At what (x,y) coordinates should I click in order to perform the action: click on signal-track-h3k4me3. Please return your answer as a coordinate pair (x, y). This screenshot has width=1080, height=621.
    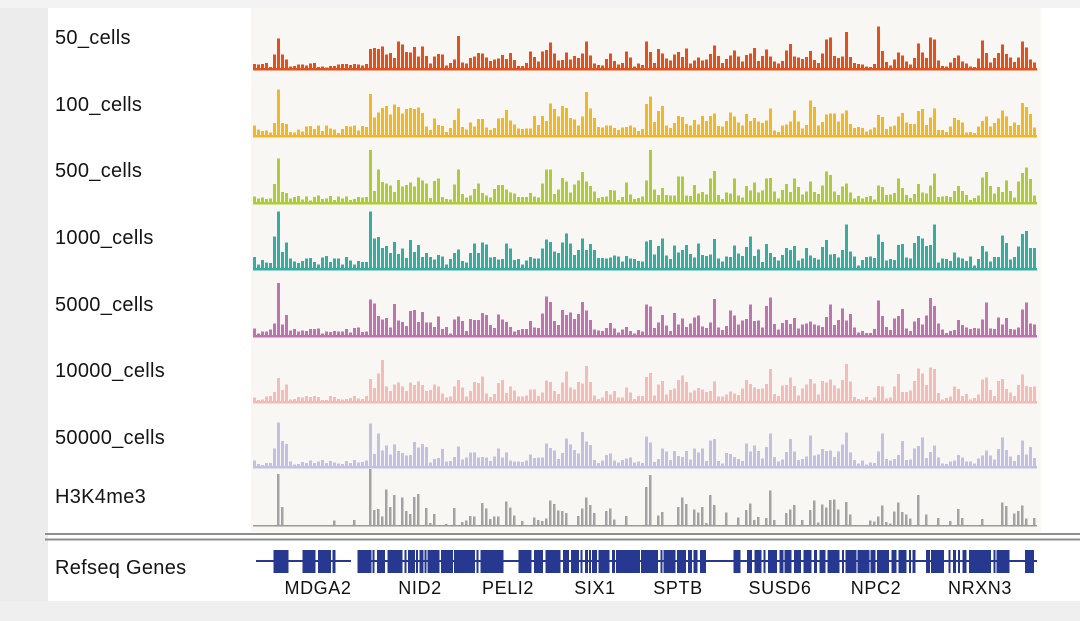
    Looking at the image, I should click on (645, 498).